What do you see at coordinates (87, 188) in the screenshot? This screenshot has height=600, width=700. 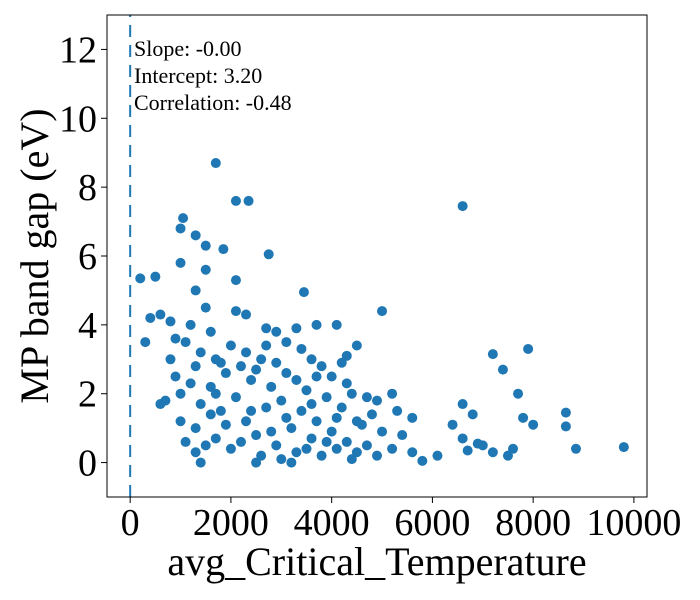 I see `y-tick-label: 8` at bounding box center [87, 188].